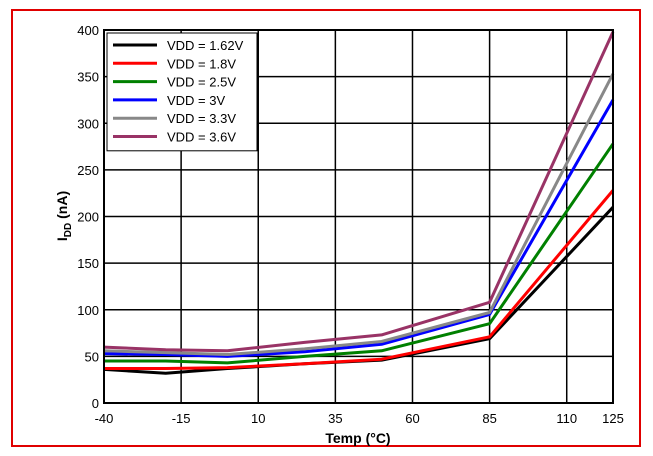 This screenshot has width=653, height=456. I want to click on y-axis-label-unit: (nA), so click(62, 207).